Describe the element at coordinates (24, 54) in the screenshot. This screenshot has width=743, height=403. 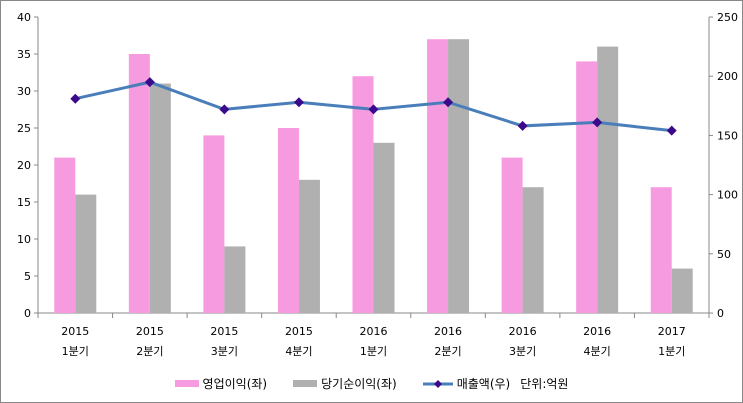
I see `left-tick-label: 35` at that location.